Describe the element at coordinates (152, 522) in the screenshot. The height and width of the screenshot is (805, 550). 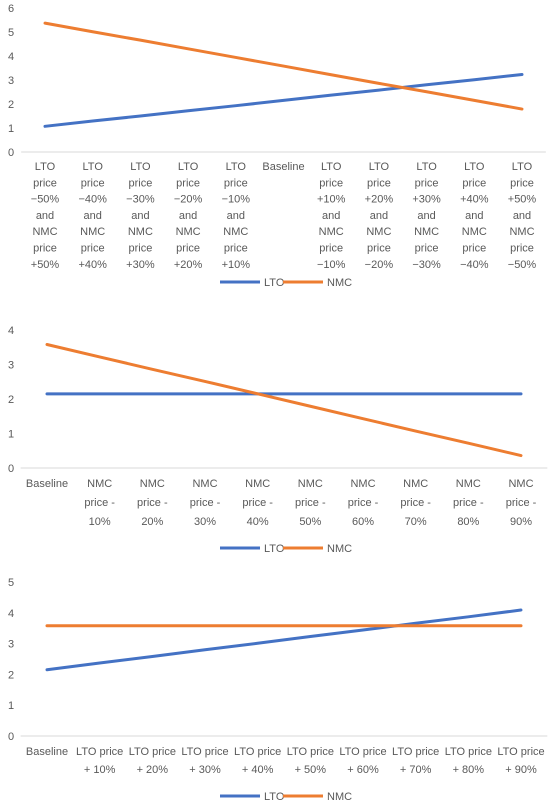
I see `x-tick-label-line: 20%` at that location.